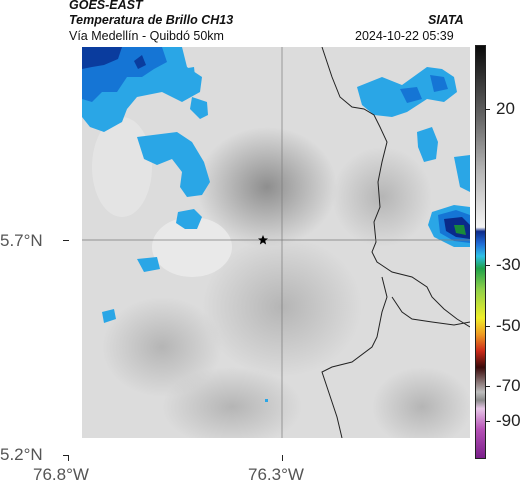  I want to click on cold-cloud-top-nw, so click(145, 89).